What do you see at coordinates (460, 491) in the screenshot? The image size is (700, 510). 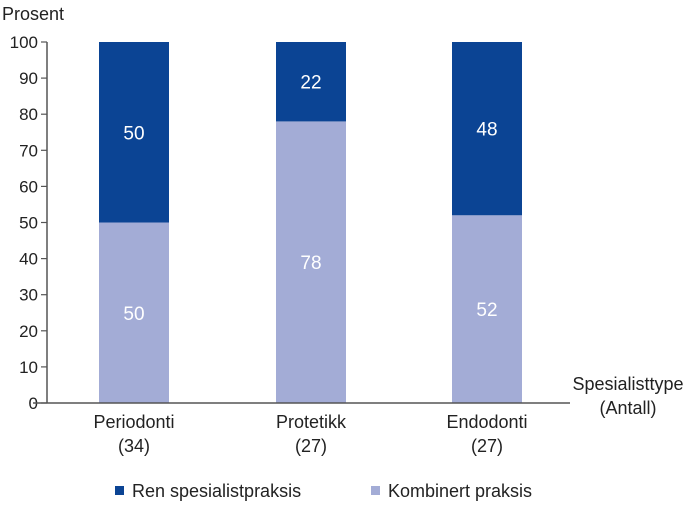 I see `legend-label: Kombinert praksis` at bounding box center [460, 491].